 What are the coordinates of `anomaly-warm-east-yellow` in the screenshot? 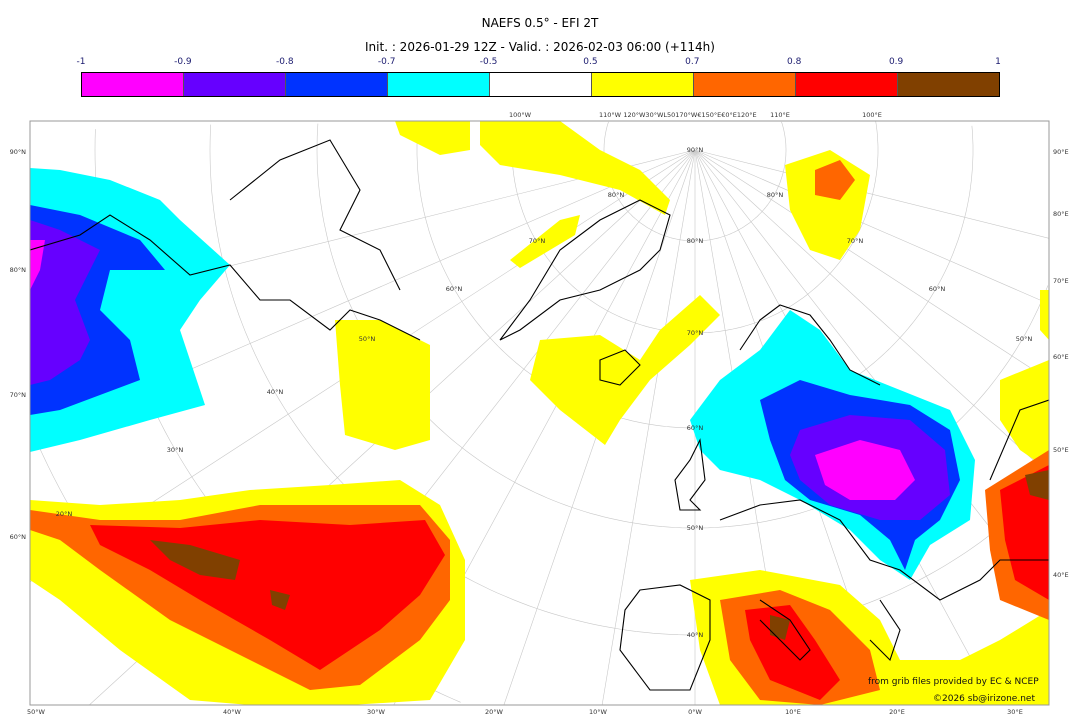 It's located at (1024, 380).